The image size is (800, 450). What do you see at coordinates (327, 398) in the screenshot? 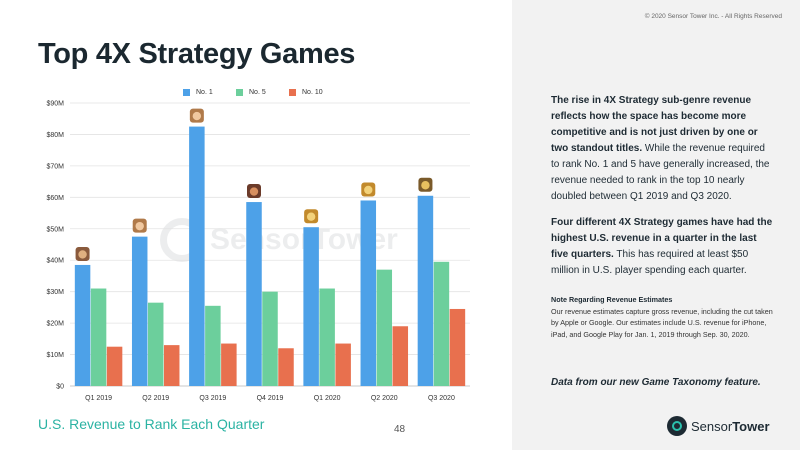
I see `x-tick-label: Q1 2020` at bounding box center [327, 398].